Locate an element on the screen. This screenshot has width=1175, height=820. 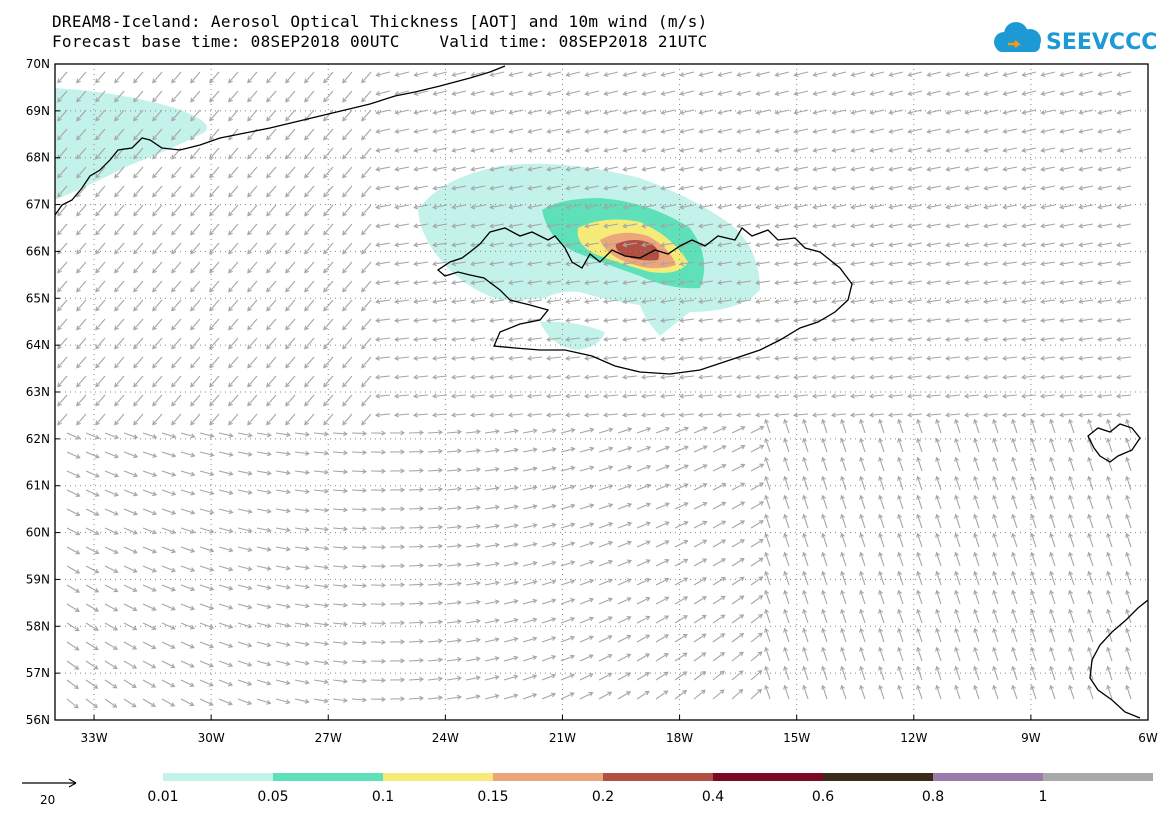
colorbar-swatch is located at coordinates (878, 777).